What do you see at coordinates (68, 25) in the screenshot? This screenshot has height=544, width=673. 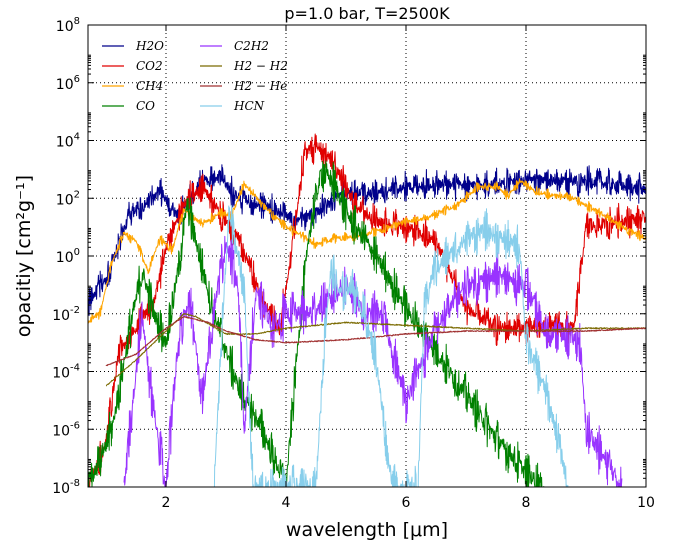 I see `y-tick-label: 10⁸` at bounding box center [68, 25].